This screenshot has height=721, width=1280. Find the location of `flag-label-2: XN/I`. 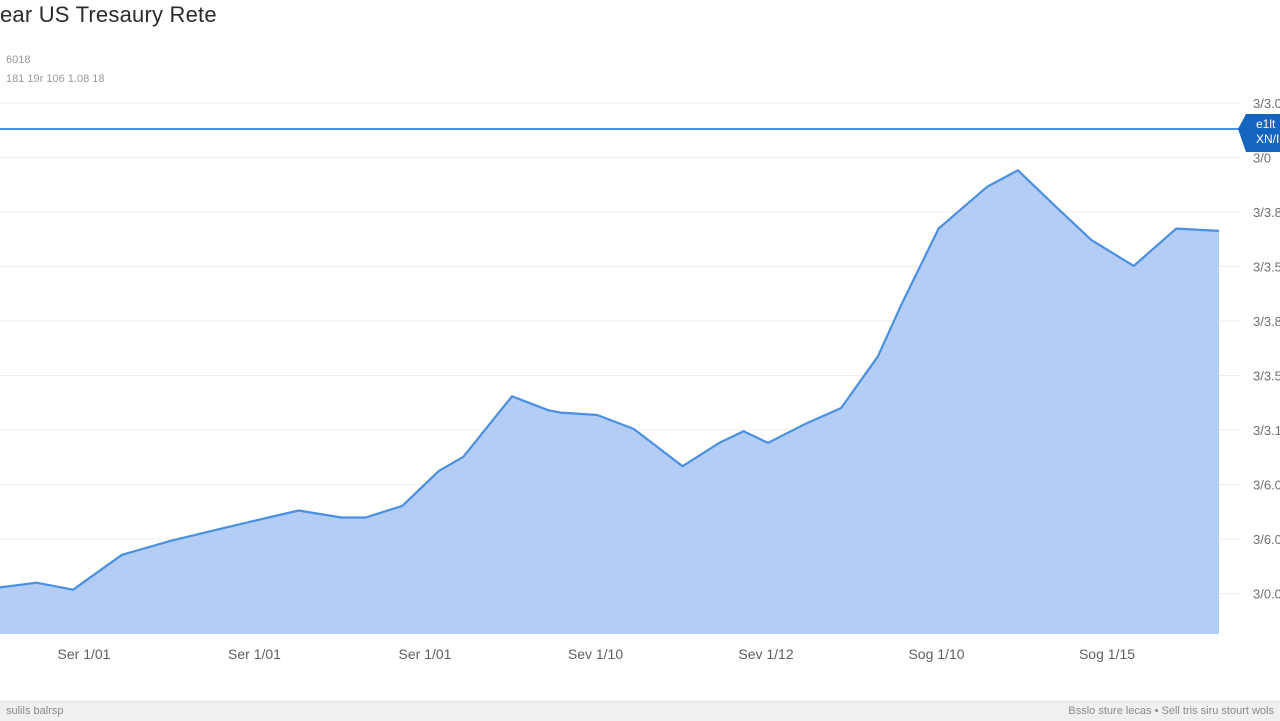

flag-label-2: XN/I is located at coordinates (1267, 139).